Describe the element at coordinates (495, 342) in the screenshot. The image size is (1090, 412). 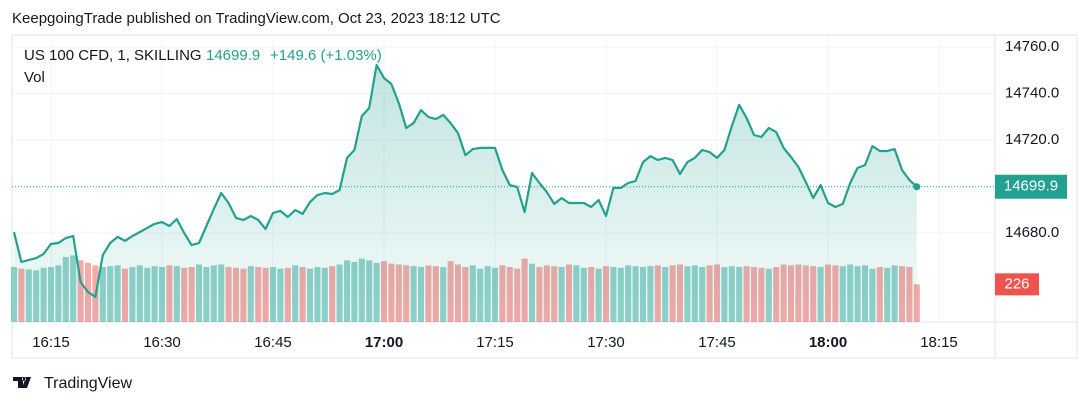
I see `x-tick-label: 17:15` at that location.